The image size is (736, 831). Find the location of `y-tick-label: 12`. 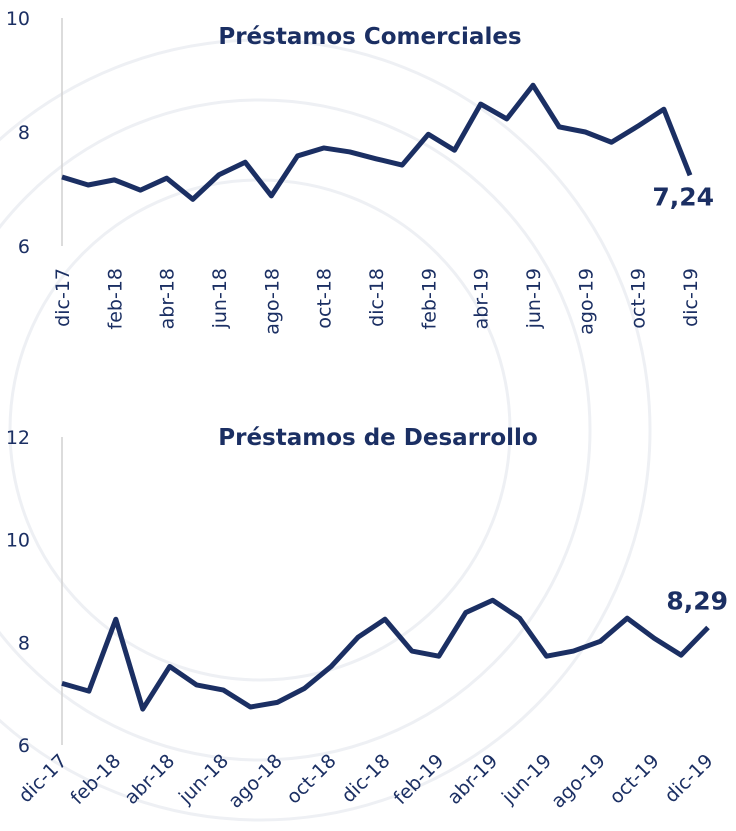

y-tick-label: 12 is located at coordinates (18, 438).